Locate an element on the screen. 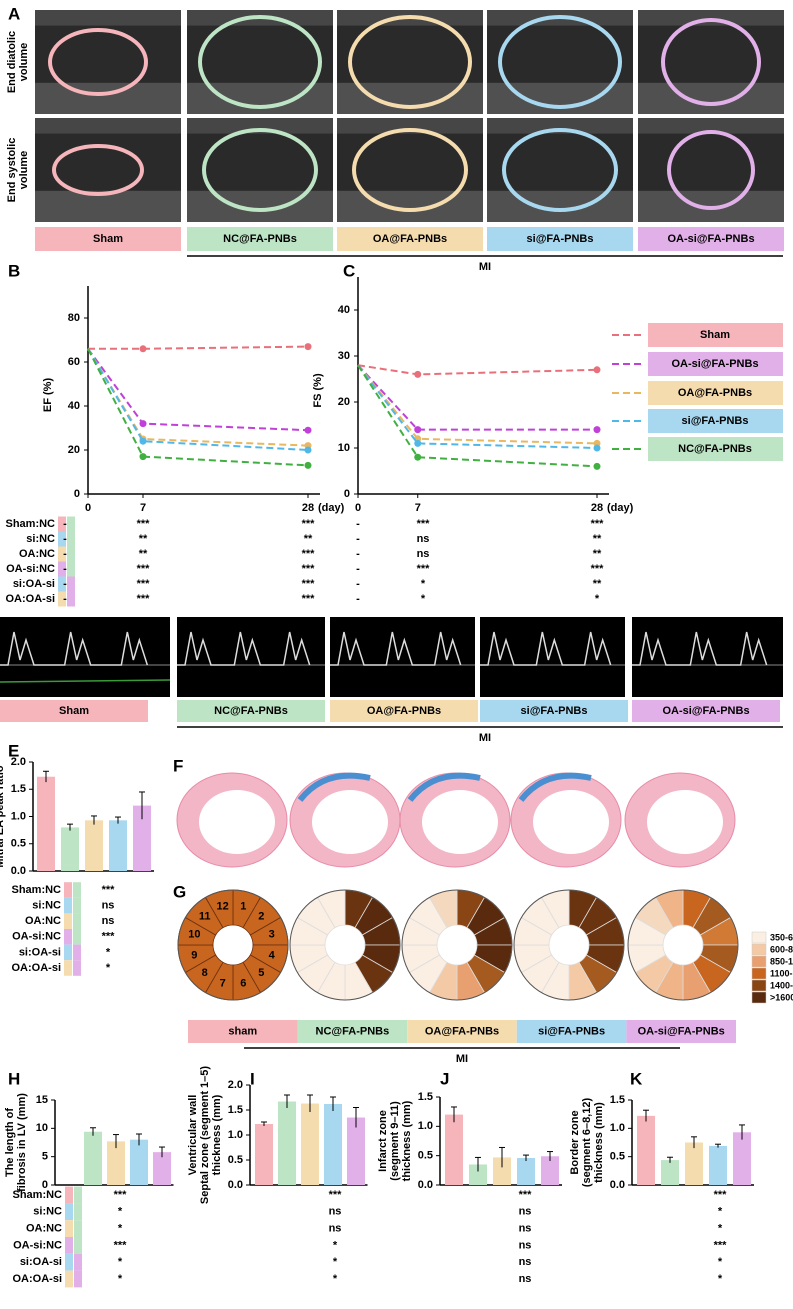 The height and width of the screenshot is (1309, 793). panel-label: E is located at coordinates (13, 750).